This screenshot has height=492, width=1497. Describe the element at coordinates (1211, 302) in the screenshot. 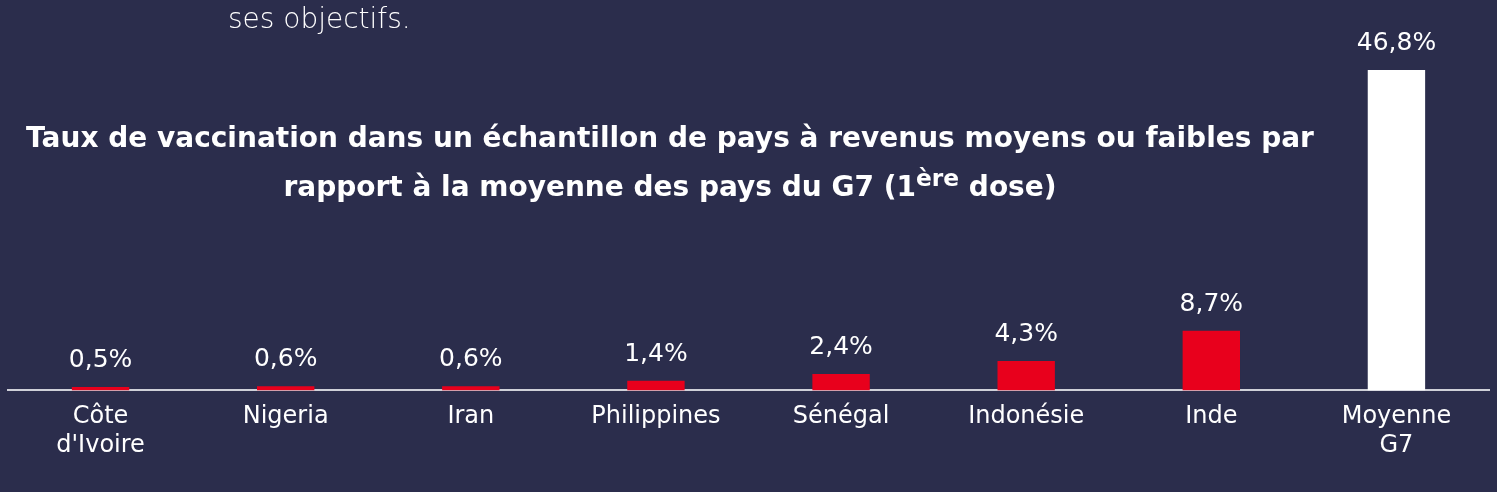

I see `data-label: 8,7%` at that location.